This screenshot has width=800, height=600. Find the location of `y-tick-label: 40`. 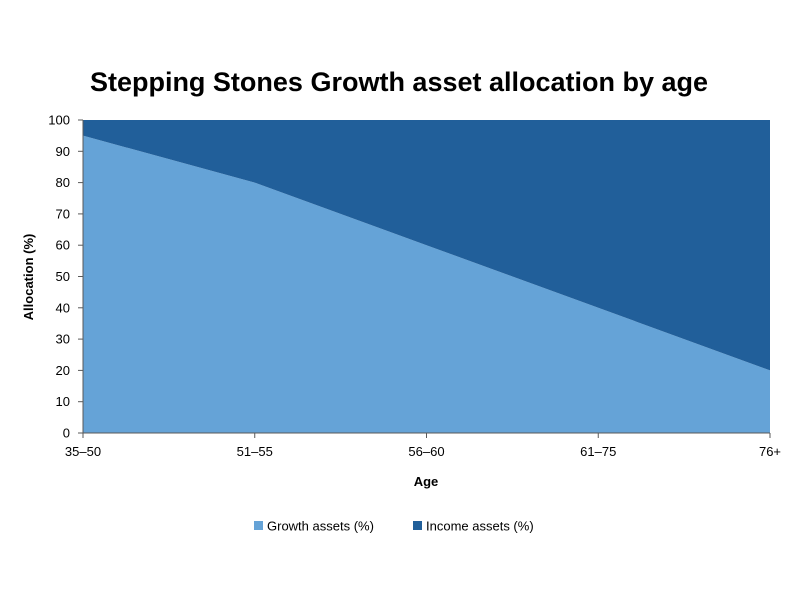

y-tick-label: 40 is located at coordinates (63, 307).